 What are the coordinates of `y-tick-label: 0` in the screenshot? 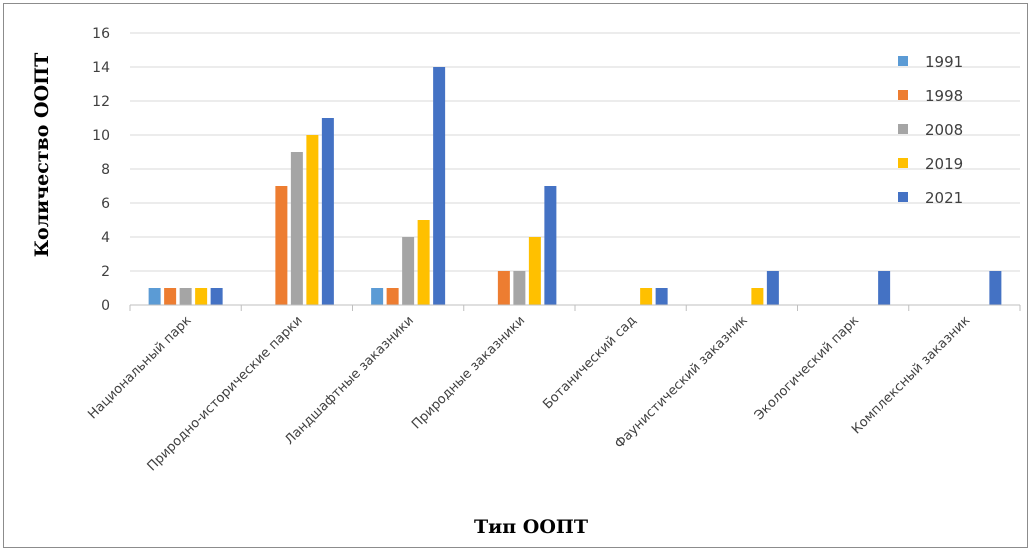 It's located at (105, 306).